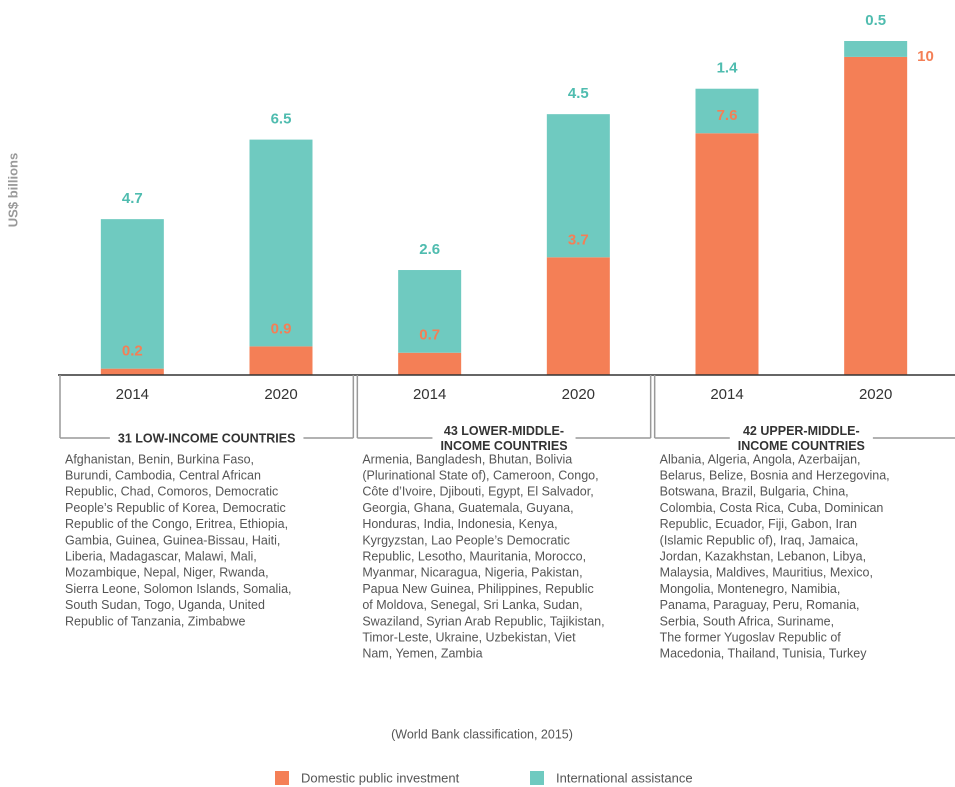 Image resolution: width=955 pixels, height=787 pixels. I want to click on group-title: 42 UPPER-MIDDLE-, so click(801, 431).